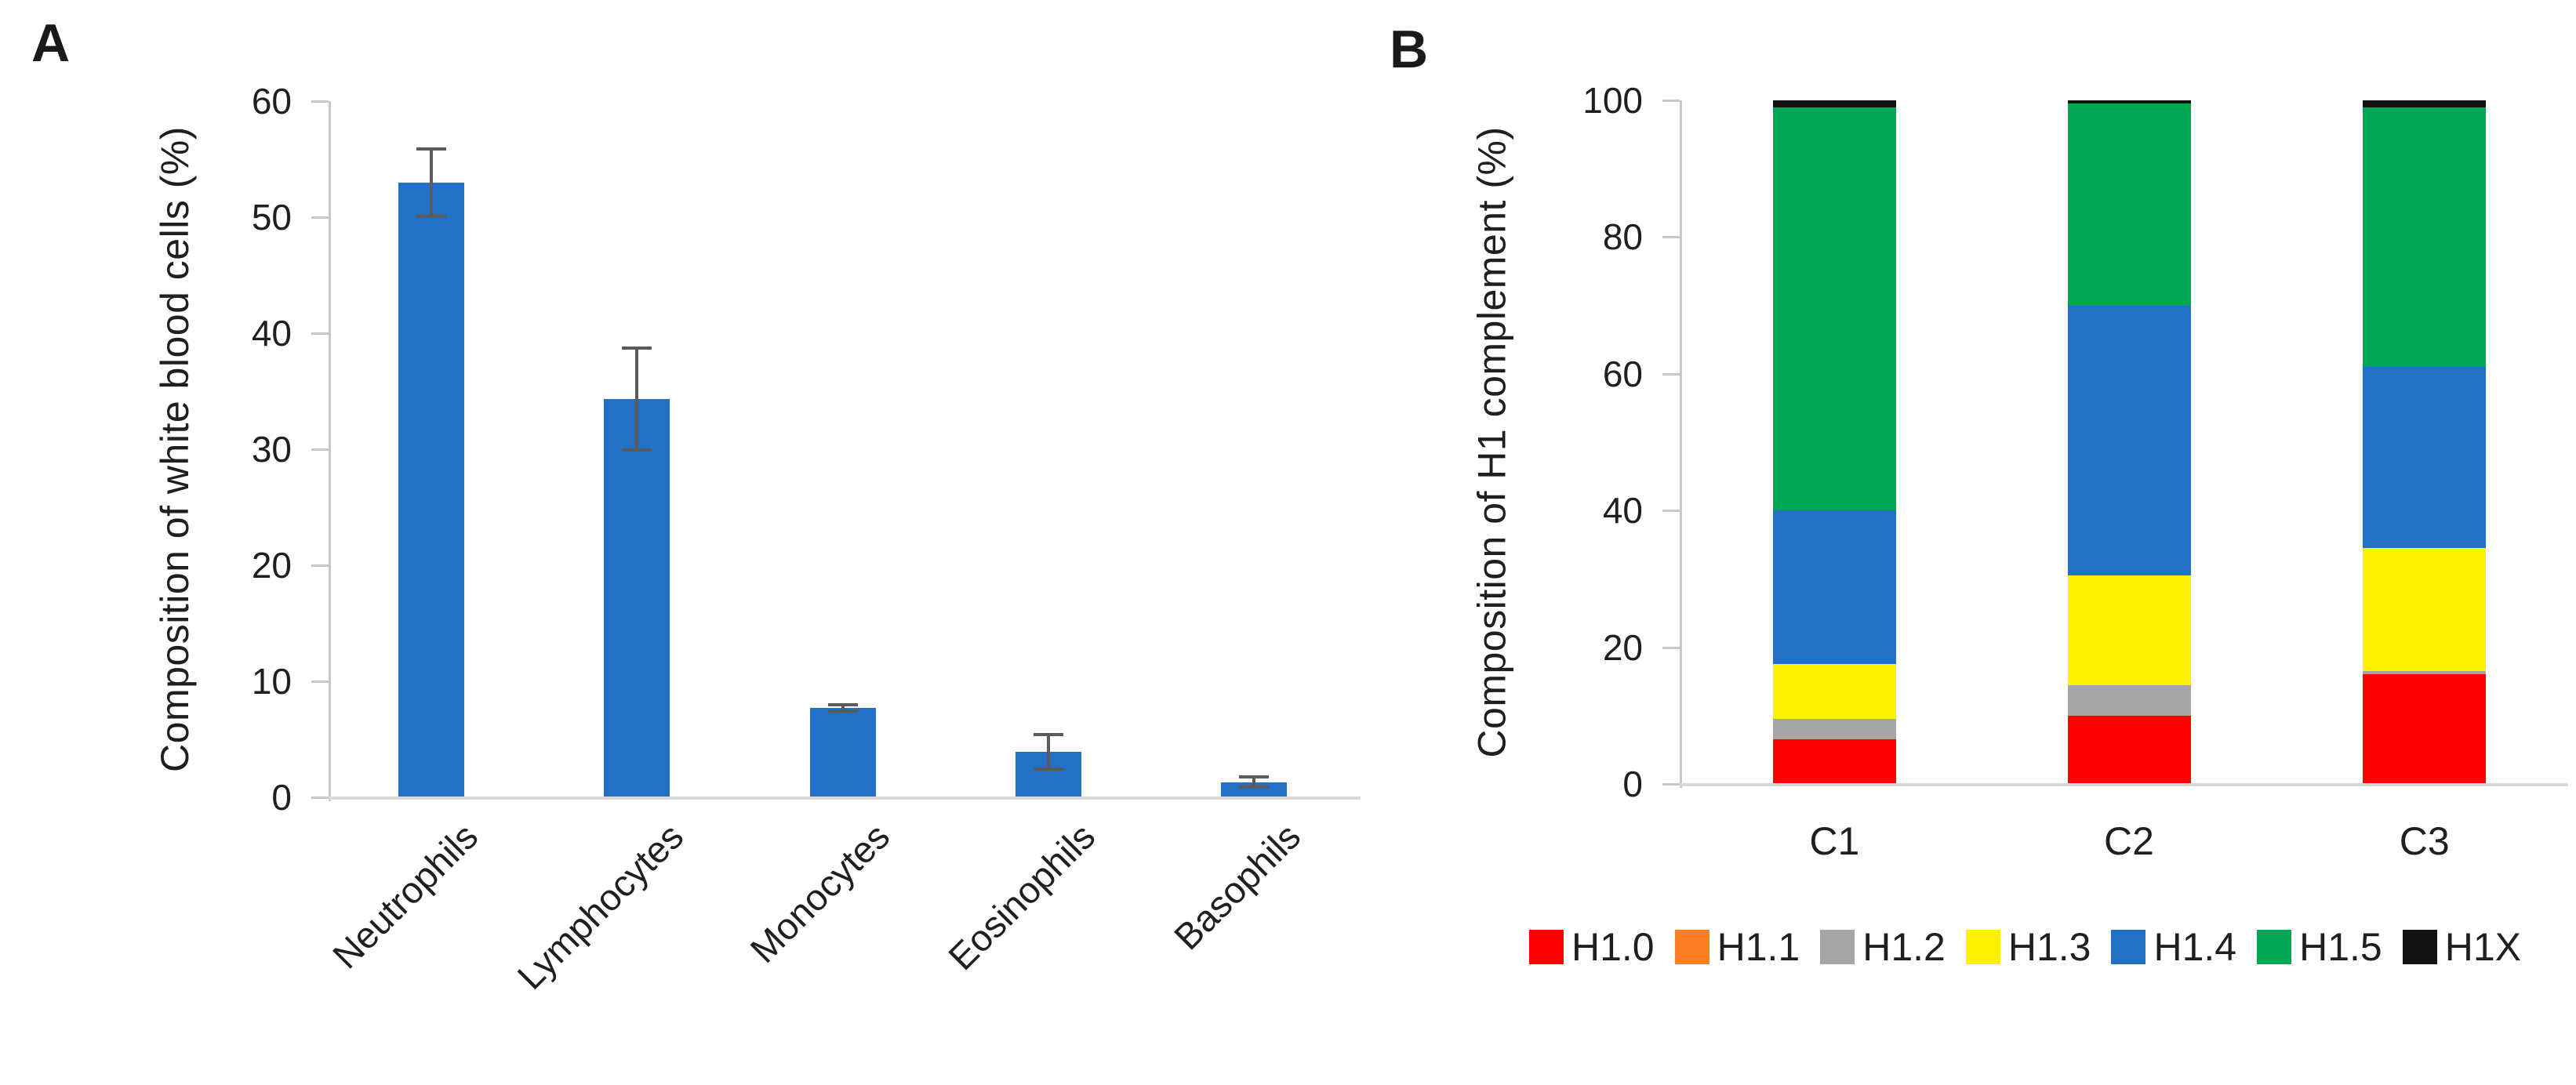  I want to click on legend-item-h1-2: H1.2, so click(1883, 947).